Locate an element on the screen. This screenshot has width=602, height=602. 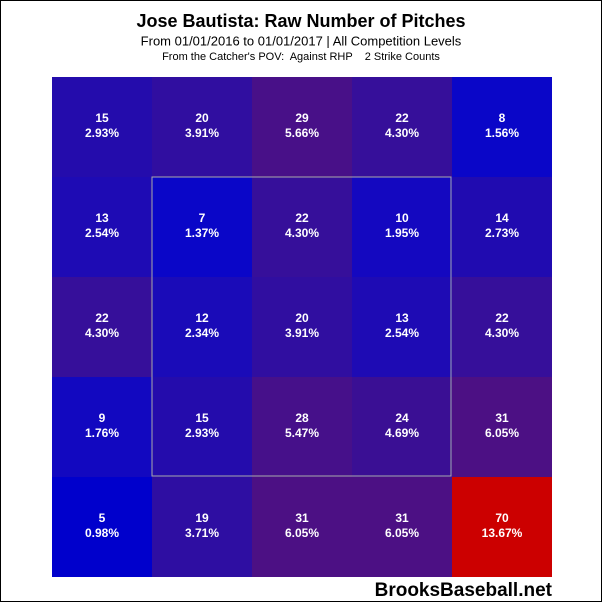
count-label: 19 is located at coordinates (202, 518).